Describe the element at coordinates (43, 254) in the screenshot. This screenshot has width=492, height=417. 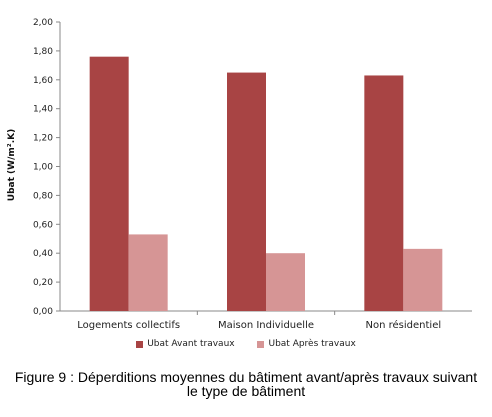
I see `y-tick-label: 0,40` at that location.